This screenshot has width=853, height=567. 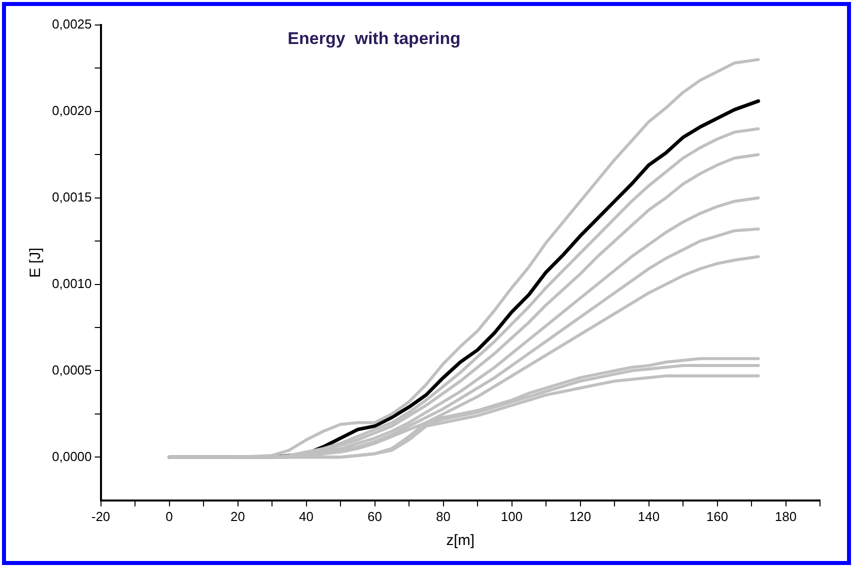 I want to click on x-tick-label: 60, so click(x=375, y=516).